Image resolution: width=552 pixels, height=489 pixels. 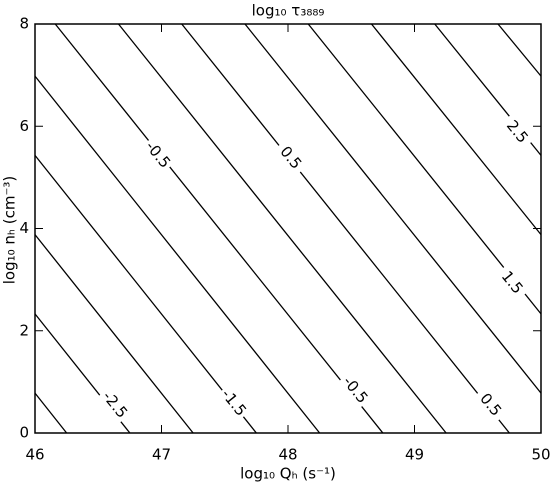 I want to click on contour-label: 2.5, so click(x=517, y=131).